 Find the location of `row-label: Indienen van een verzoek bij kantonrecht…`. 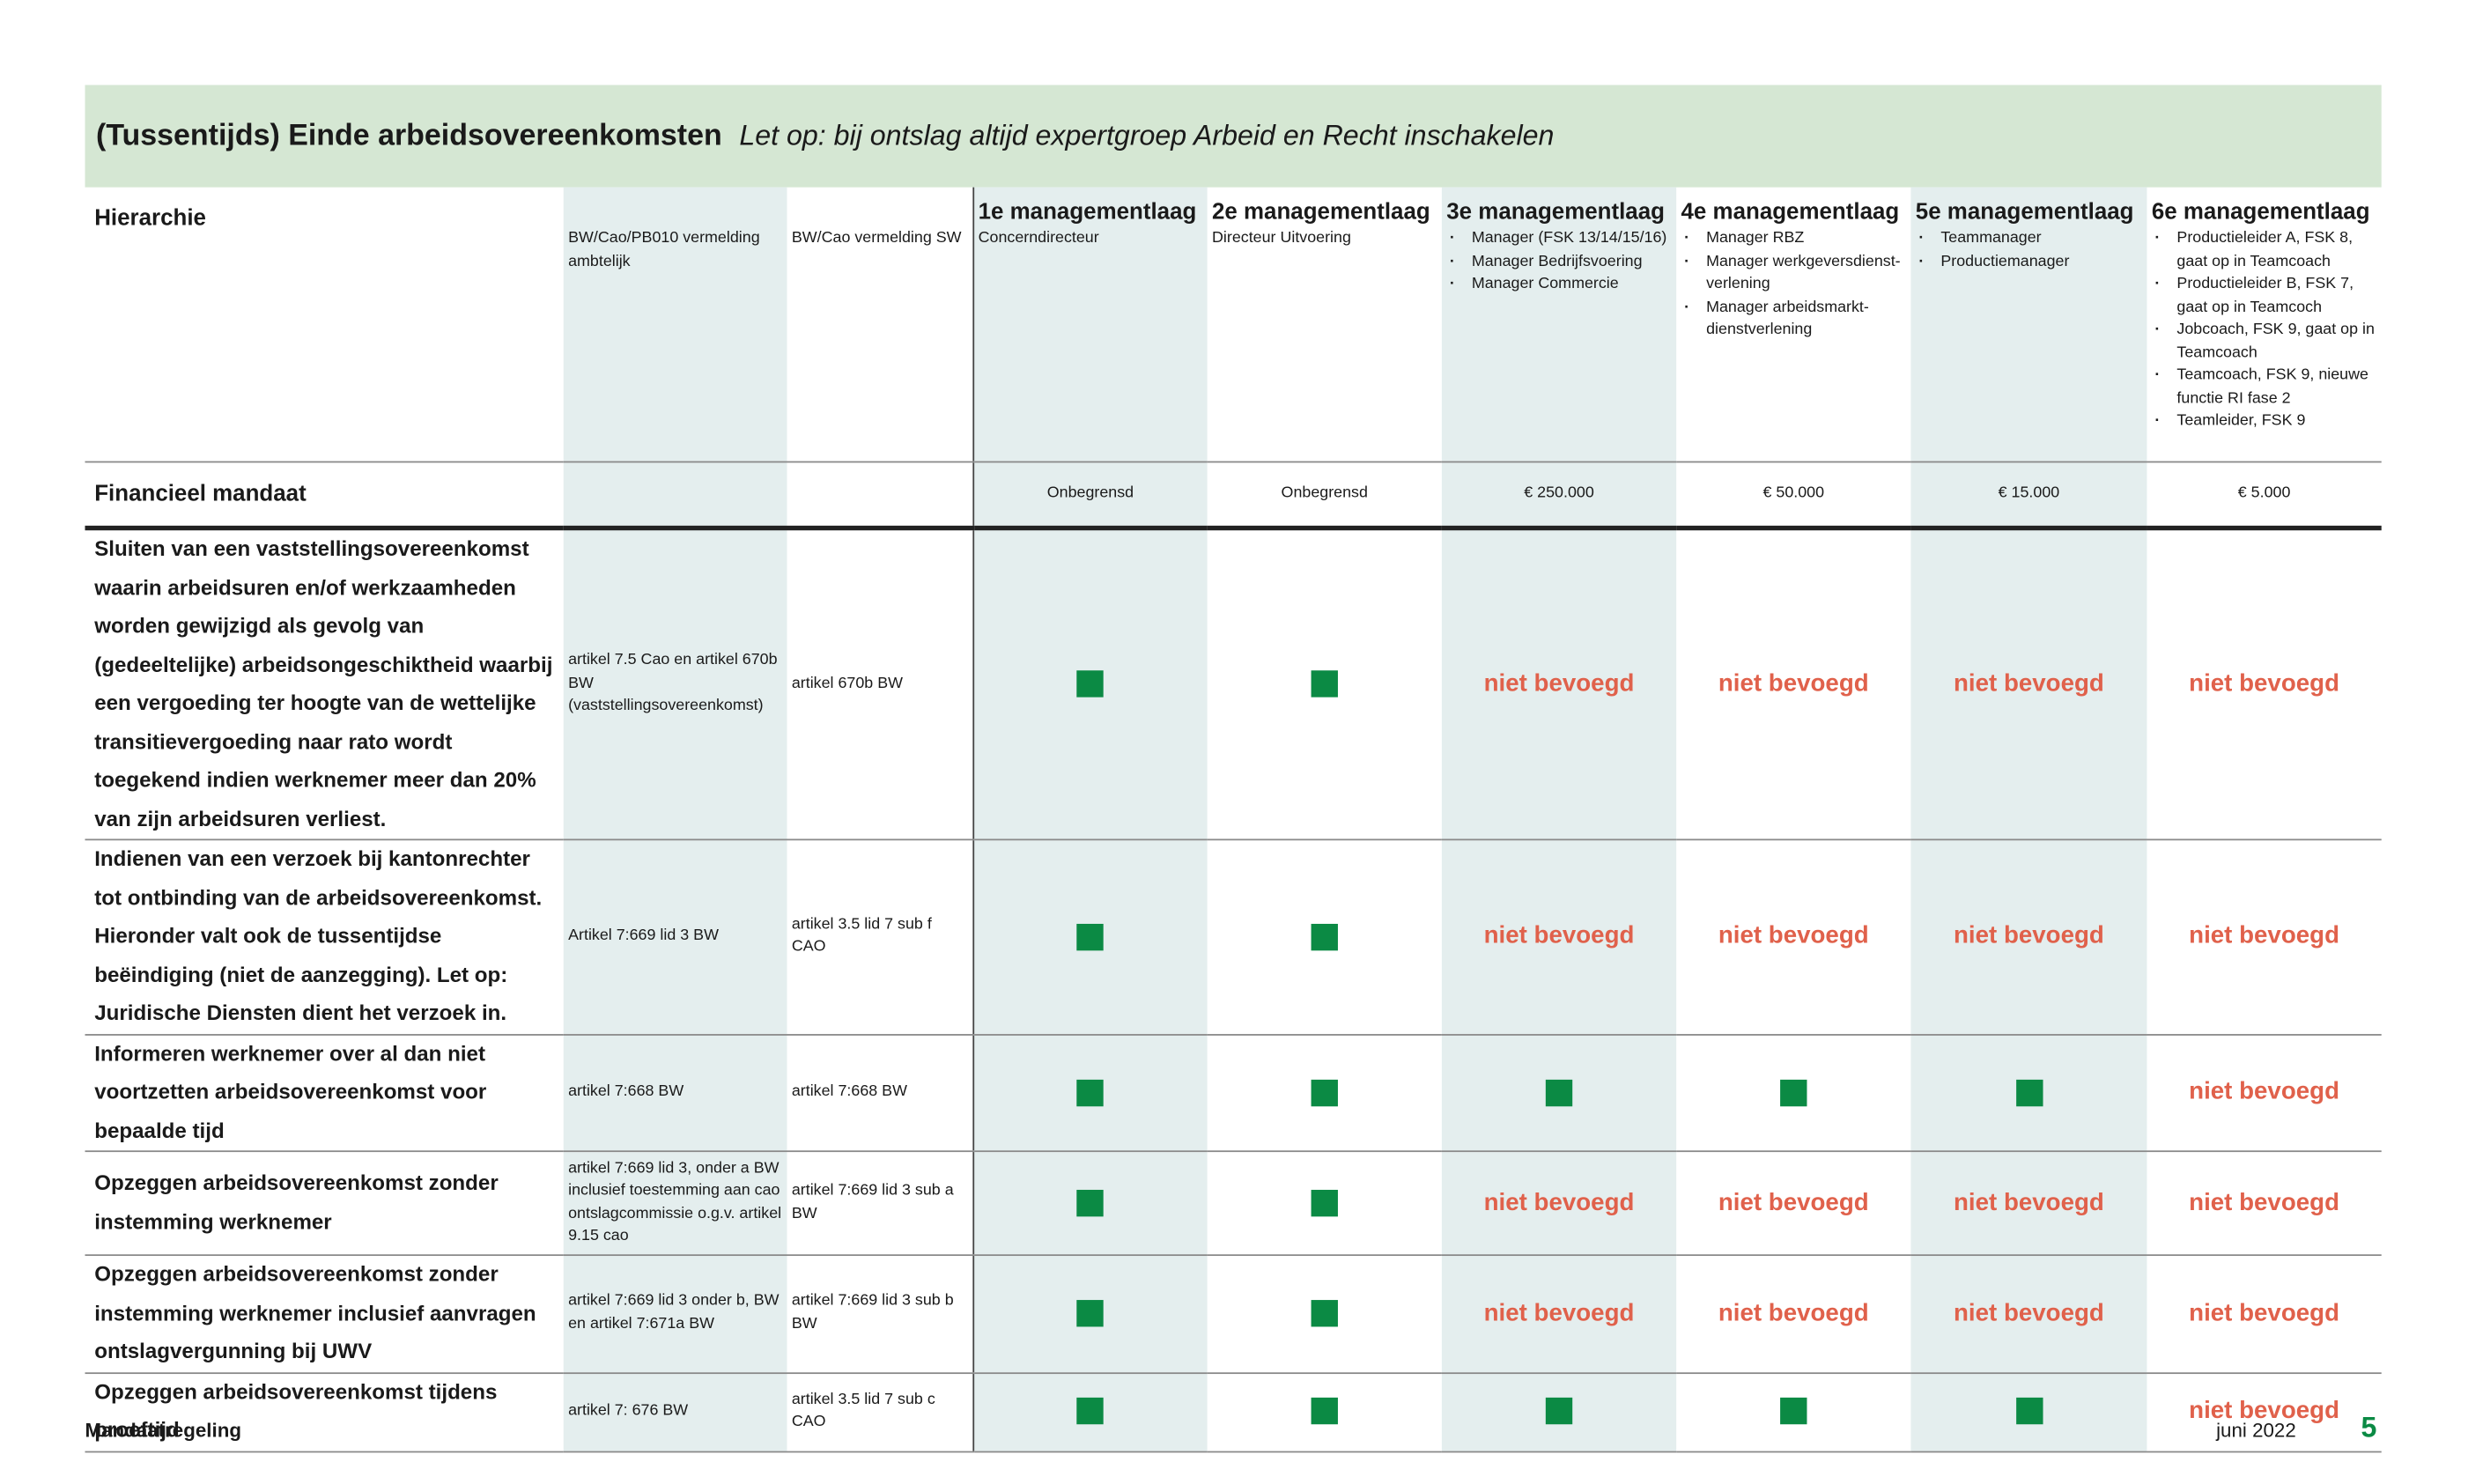

row-label: Indienen van een verzoek bij kantonrecht… is located at coordinates (325, 937).